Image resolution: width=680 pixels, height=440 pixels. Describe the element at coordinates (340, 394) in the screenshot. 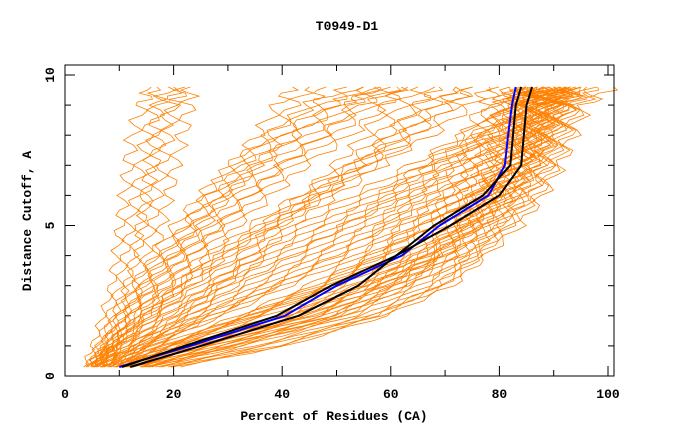

I see `x-tick-labels: 0 20 40 60 80 100` at that location.